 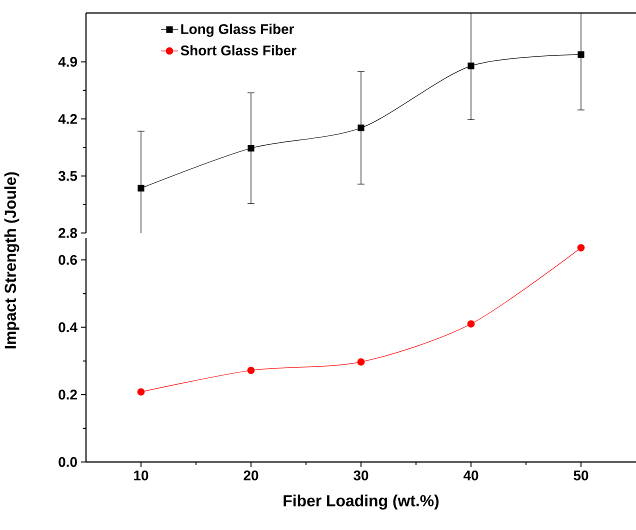 I want to click on y-tick-label: 4.2, so click(x=67, y=119).